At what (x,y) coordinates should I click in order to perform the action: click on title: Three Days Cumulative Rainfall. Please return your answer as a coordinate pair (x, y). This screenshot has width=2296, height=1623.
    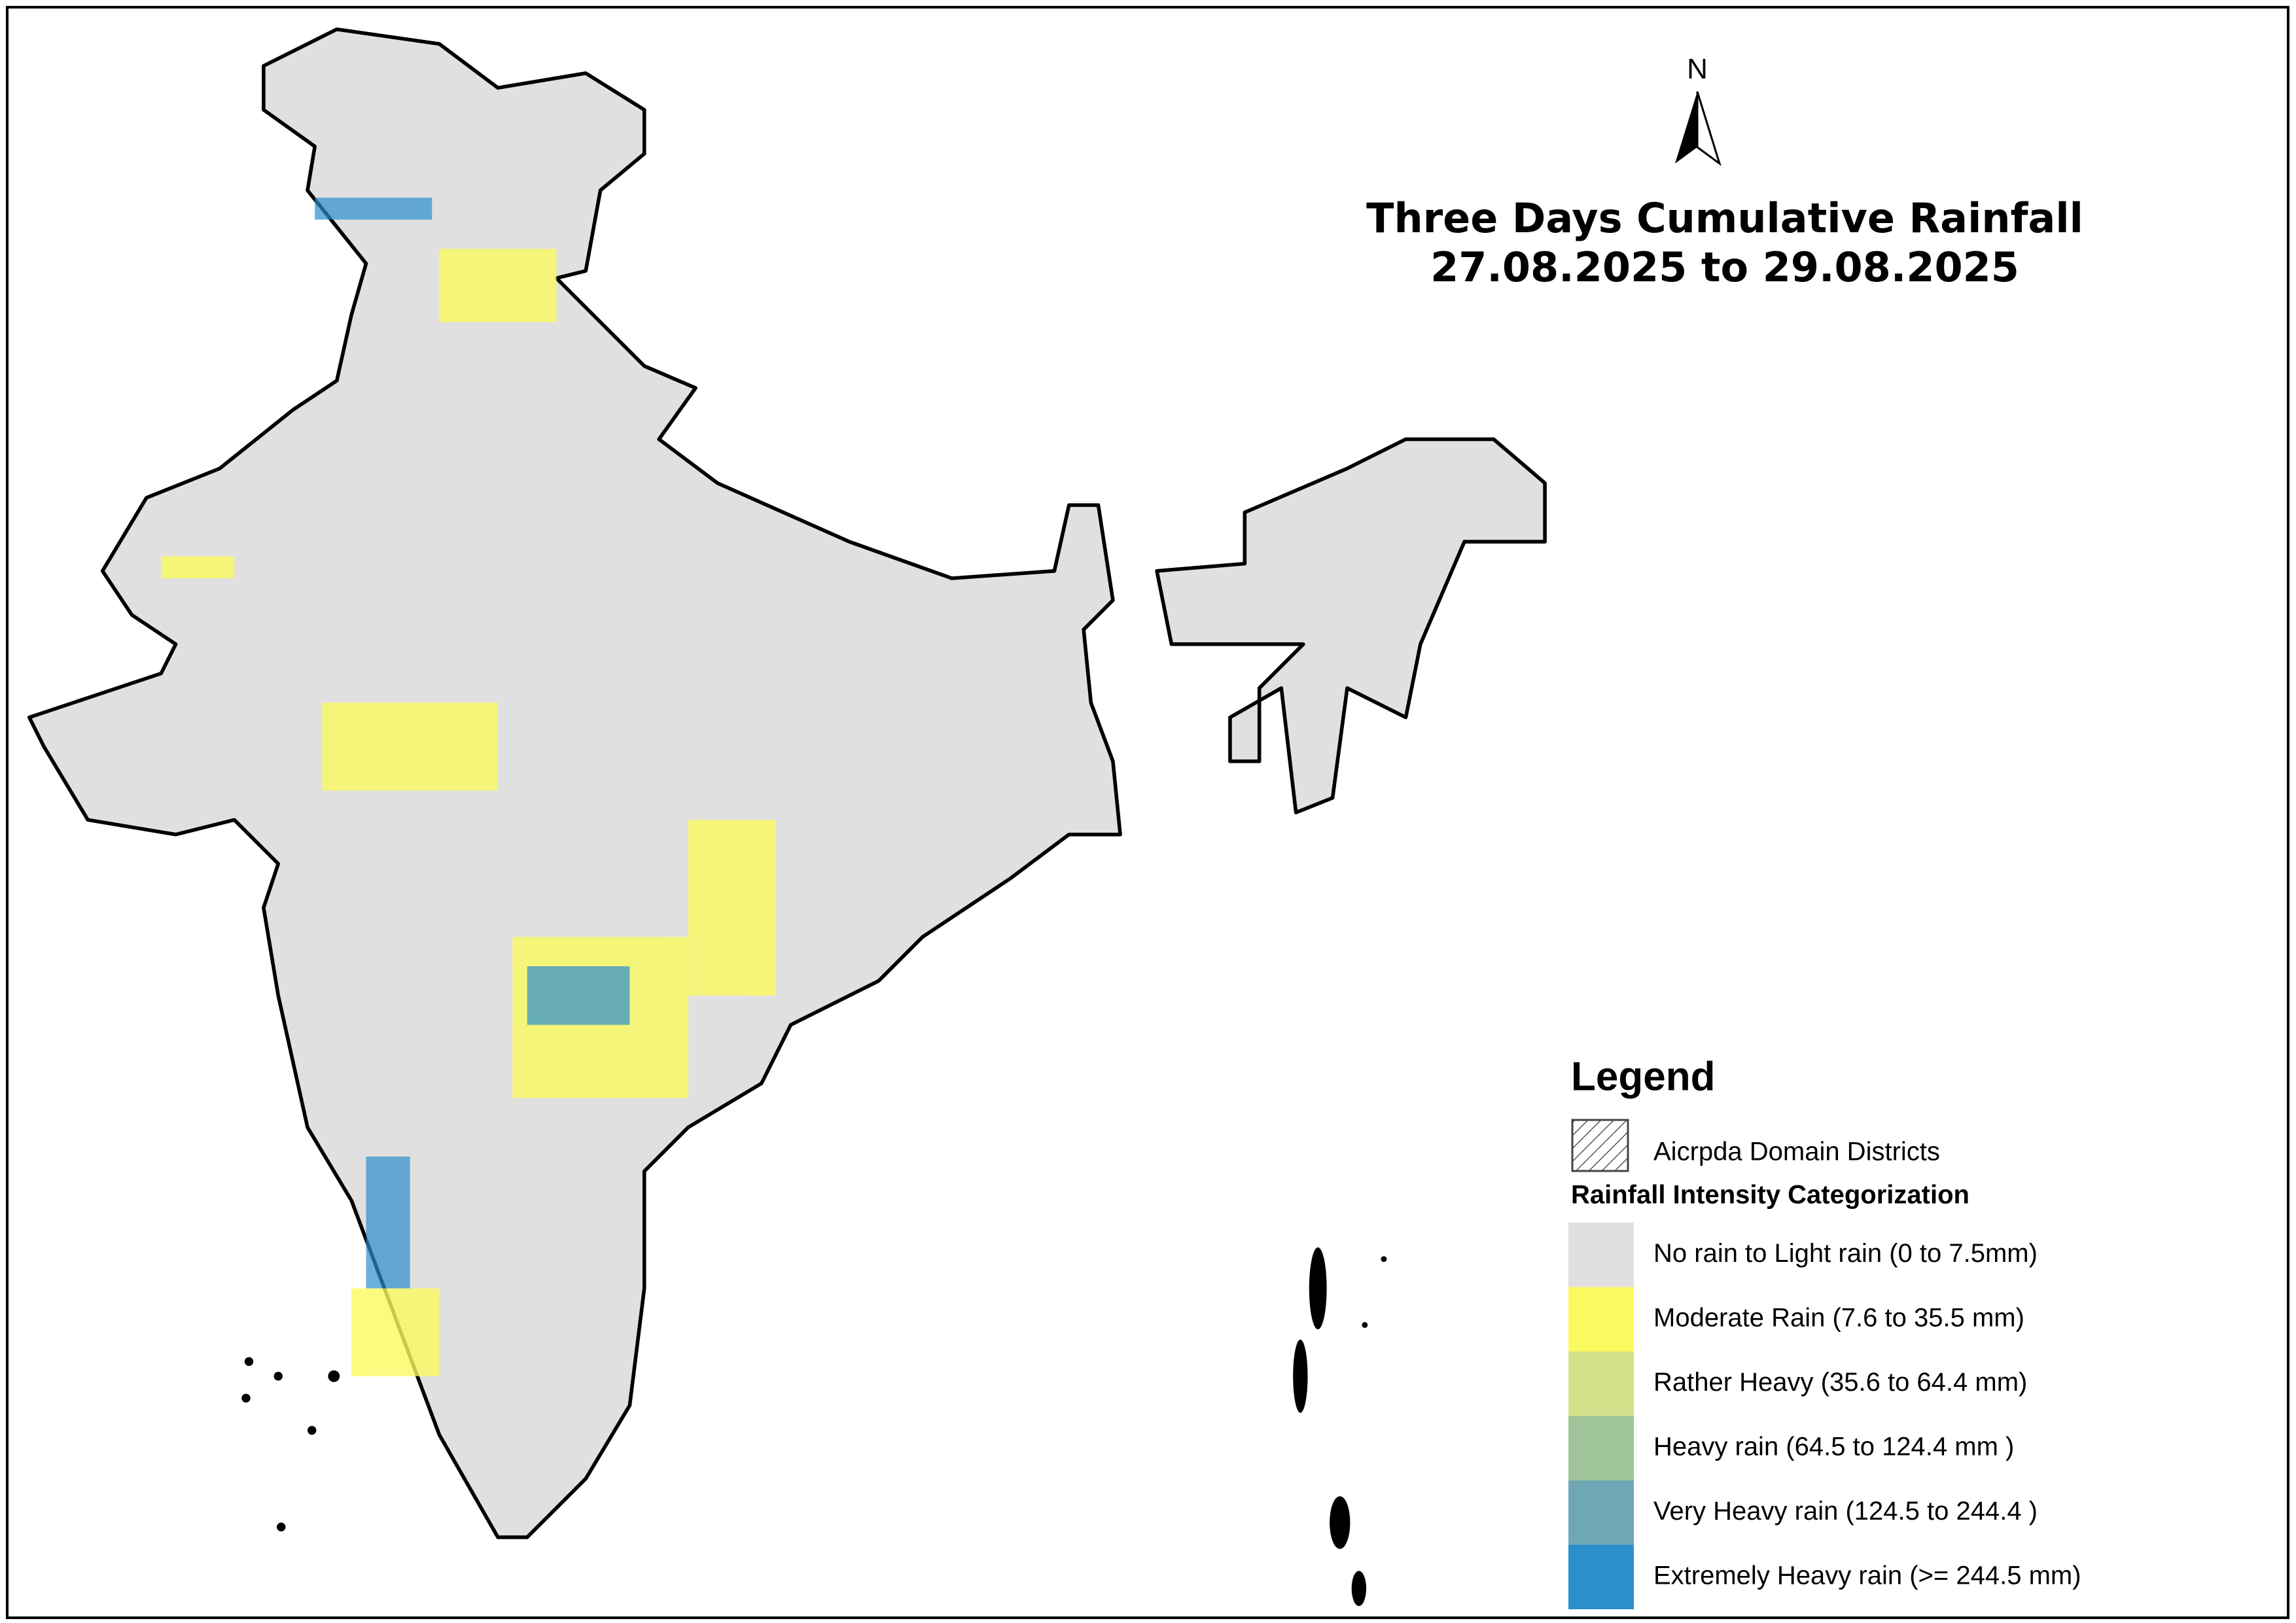
    Looking at the image, I should click on (1725, 218).